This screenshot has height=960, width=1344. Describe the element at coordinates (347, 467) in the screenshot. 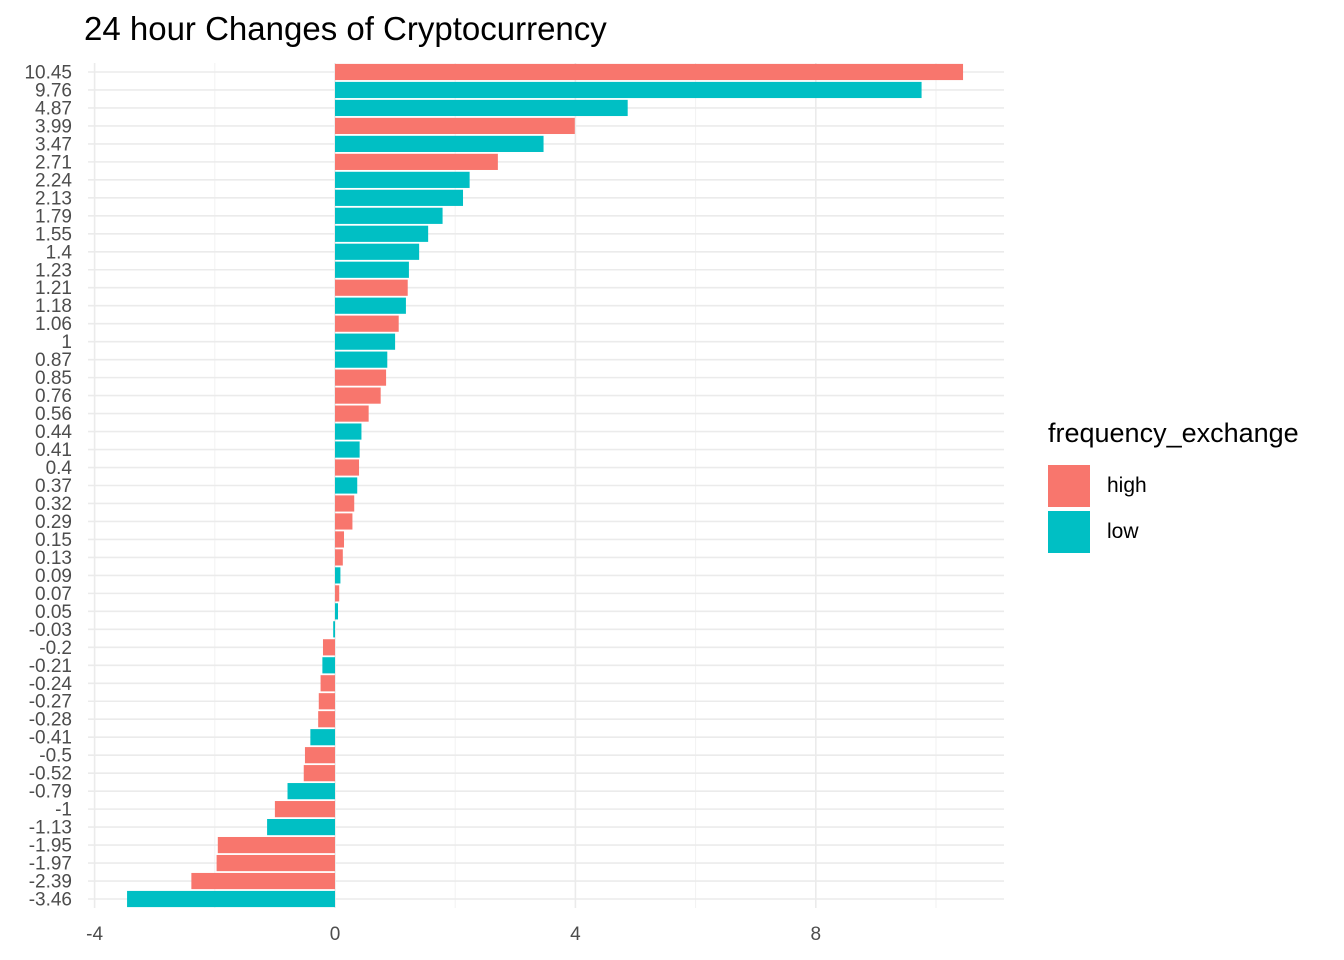

I see `bar-0.4-high` at that location.